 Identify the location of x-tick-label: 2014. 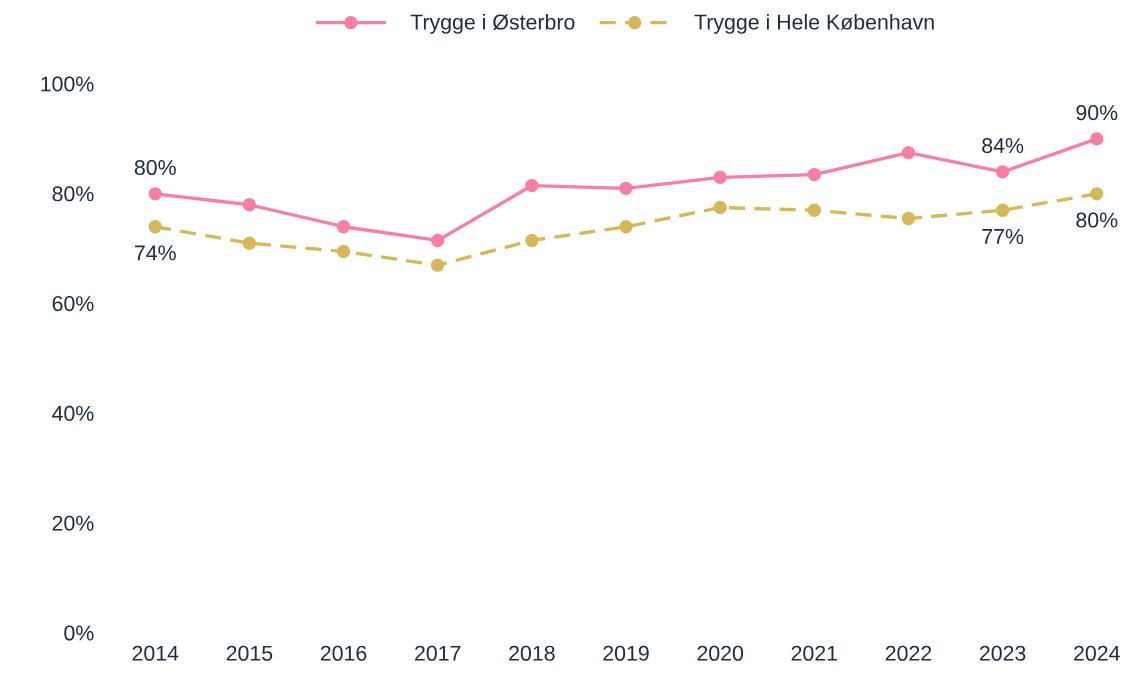
(155, 653).